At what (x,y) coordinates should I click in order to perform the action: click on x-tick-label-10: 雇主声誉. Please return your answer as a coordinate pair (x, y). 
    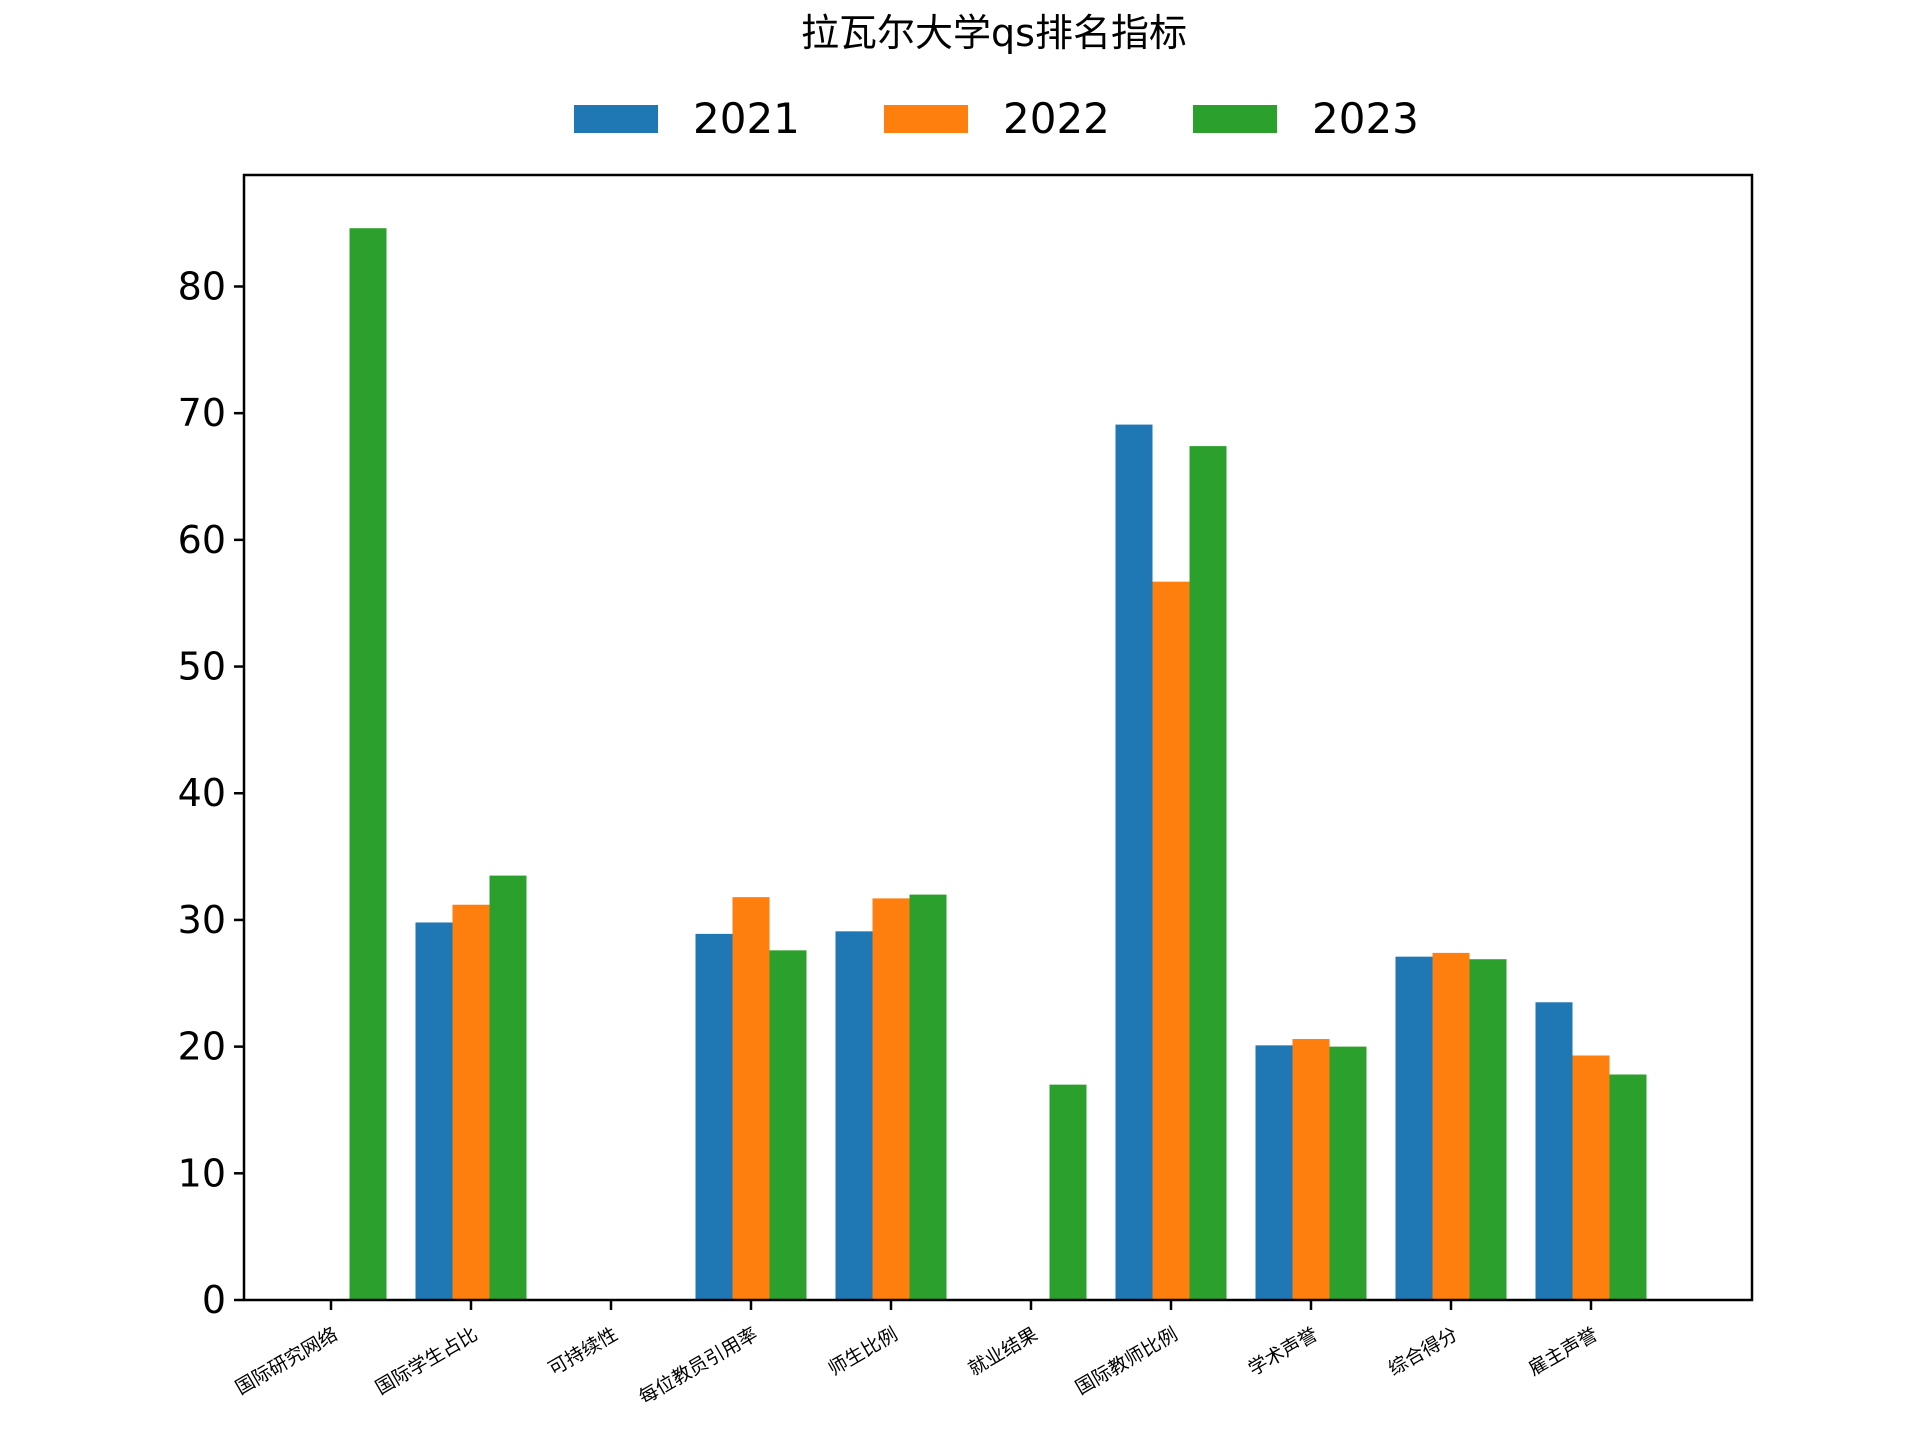
    Looking at the image, I should click on (1563, 1351).